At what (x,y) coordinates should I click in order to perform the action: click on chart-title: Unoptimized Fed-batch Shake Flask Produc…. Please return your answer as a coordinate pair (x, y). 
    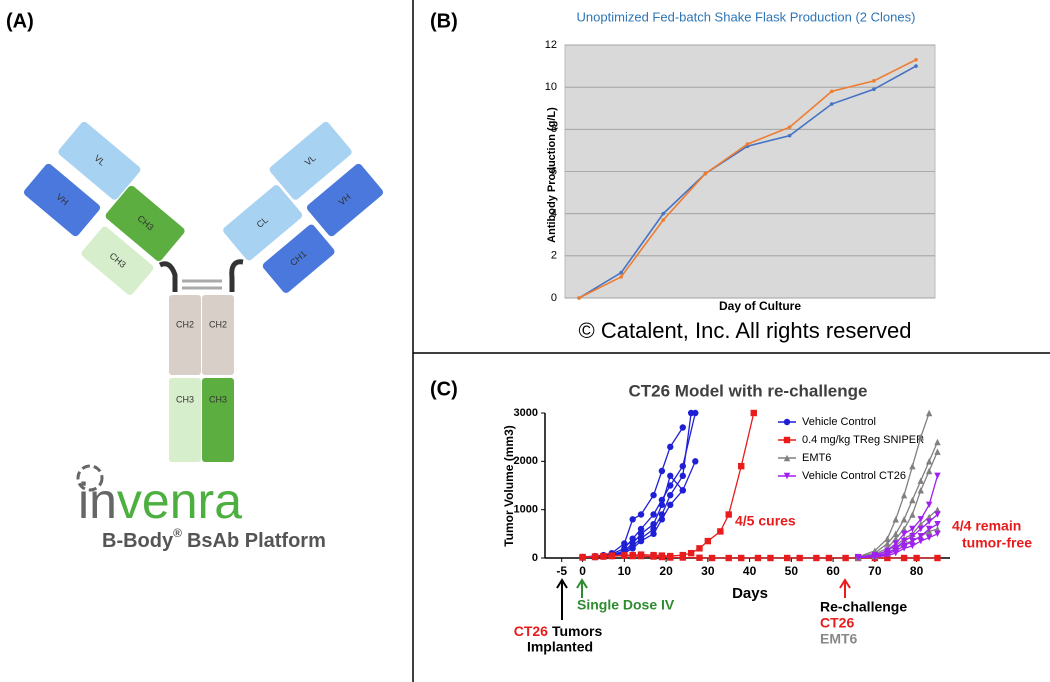
    Looking at the image, I should click on (746, 16).